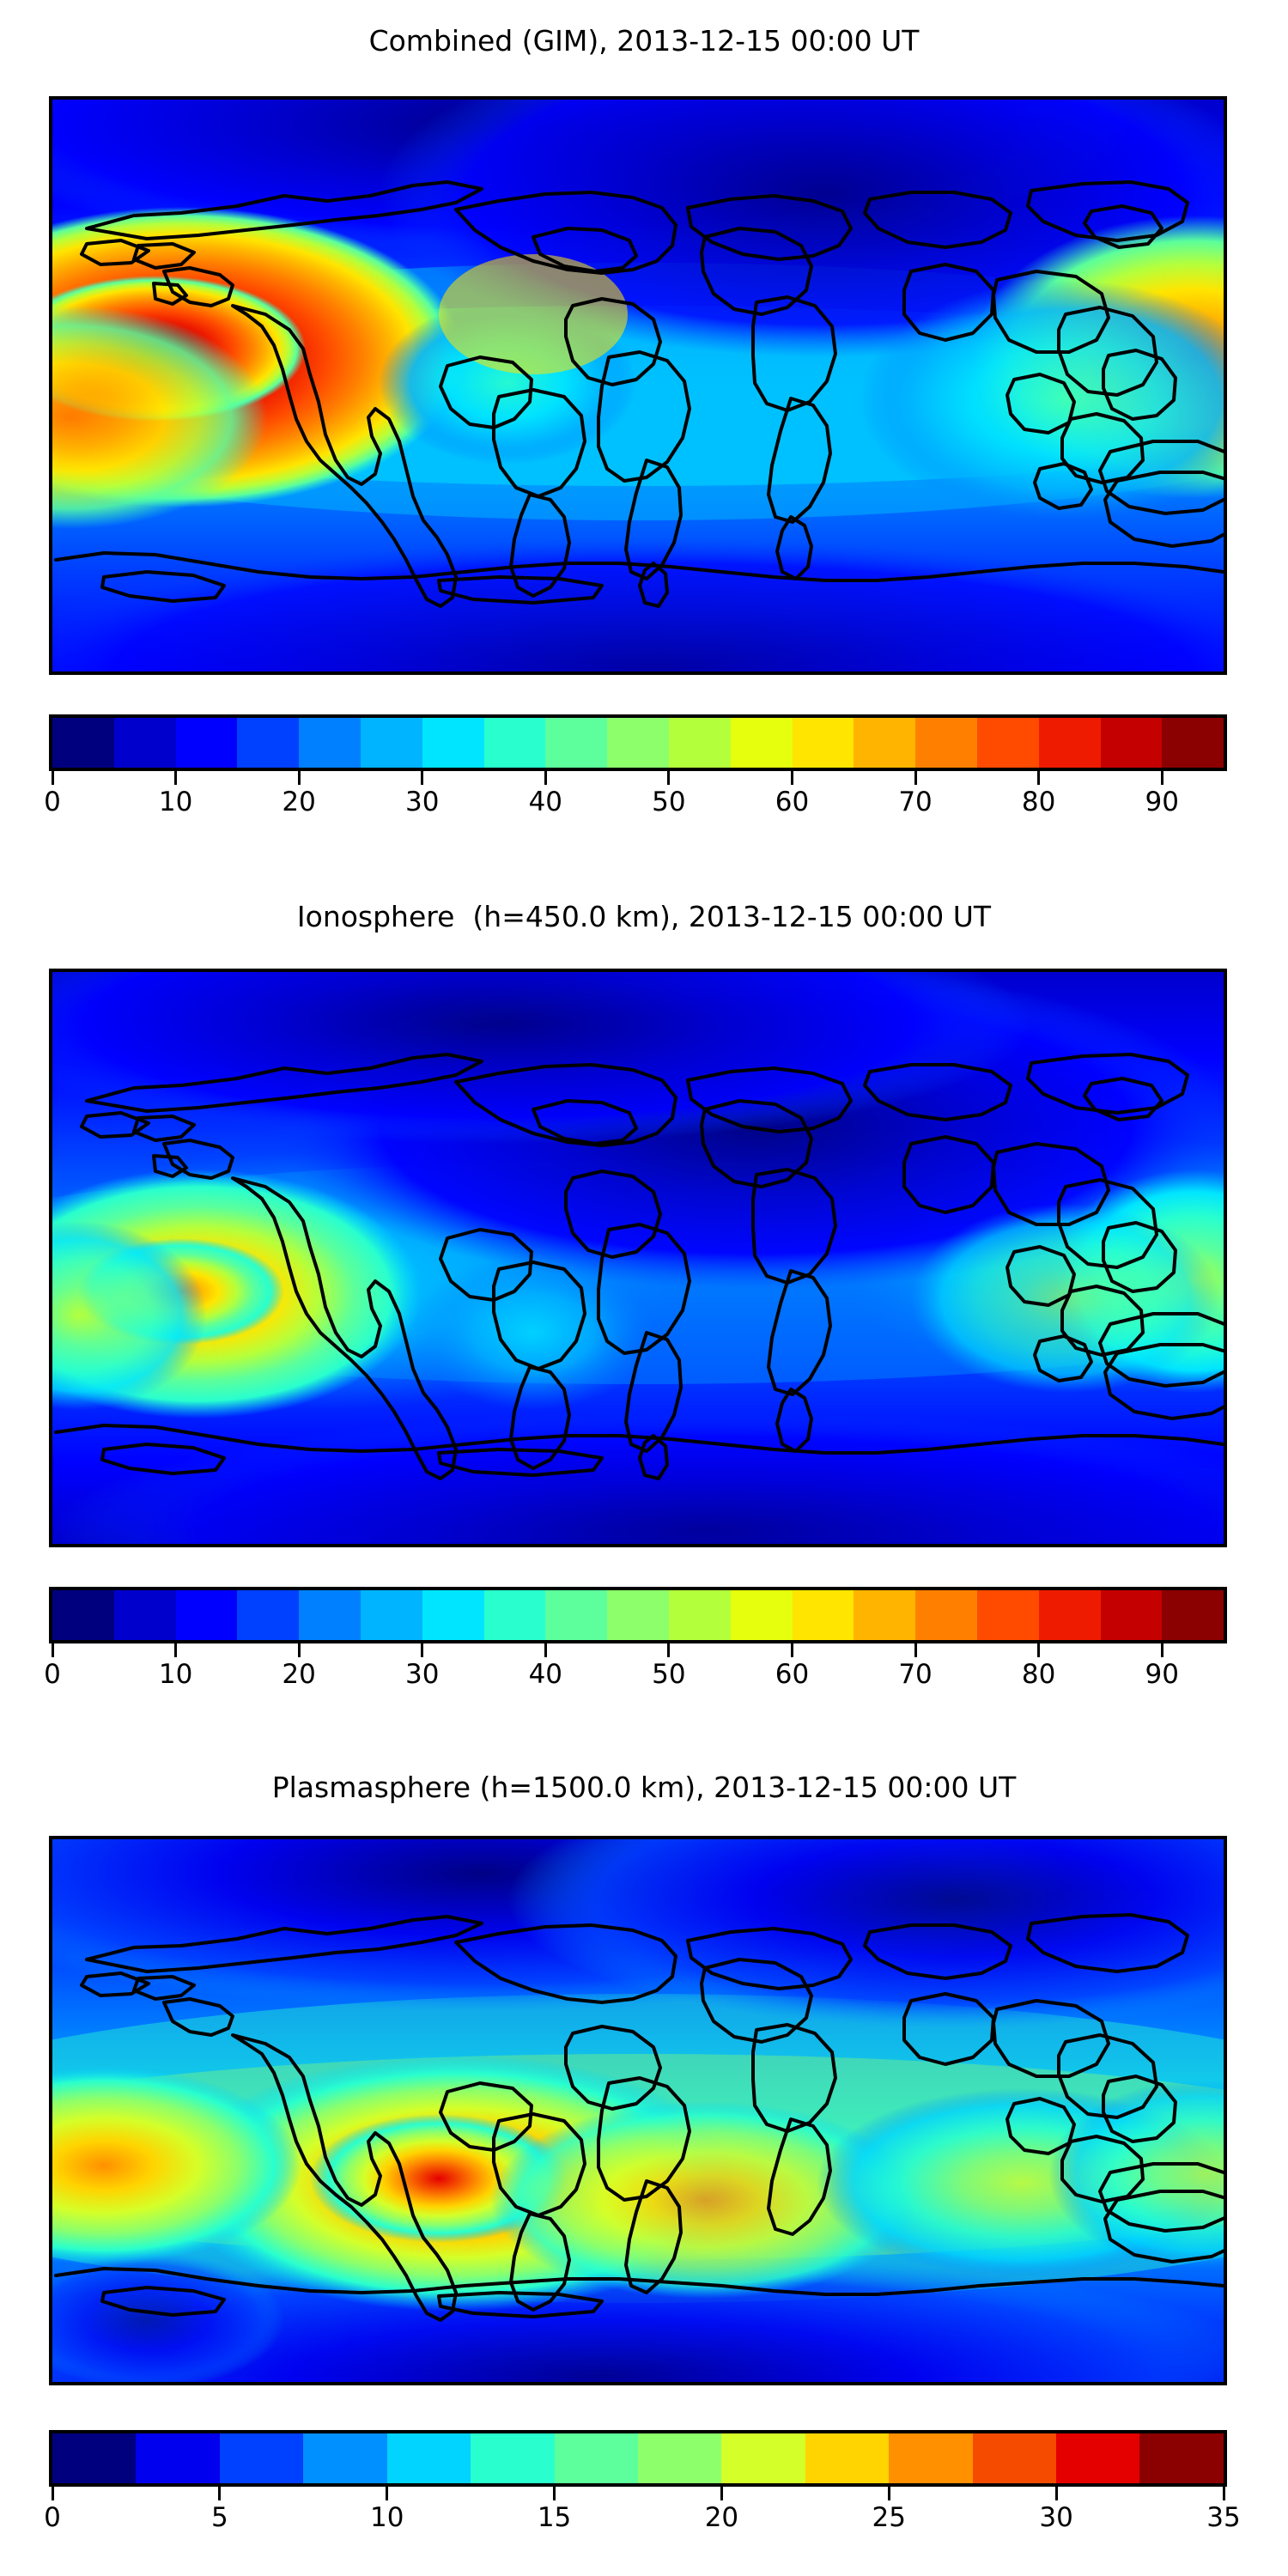 This screenshot has height=2576, width=1288. I want to click on colorbar-plasmasphere: 0 5 10 15 20 25 30 35, so click(642, 2486).